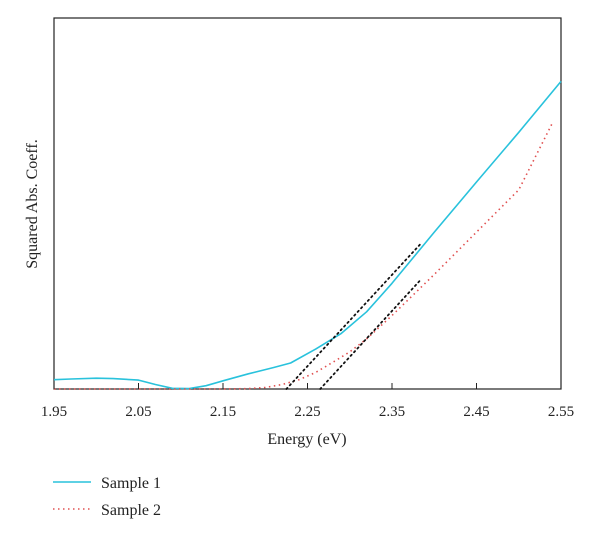 The height and width of the screenshot is (541, 600). What do you see at coordinates (476, 412) in the screenshot?
I see `x-tick-label: 2.45` at bounding box center [476, 412].